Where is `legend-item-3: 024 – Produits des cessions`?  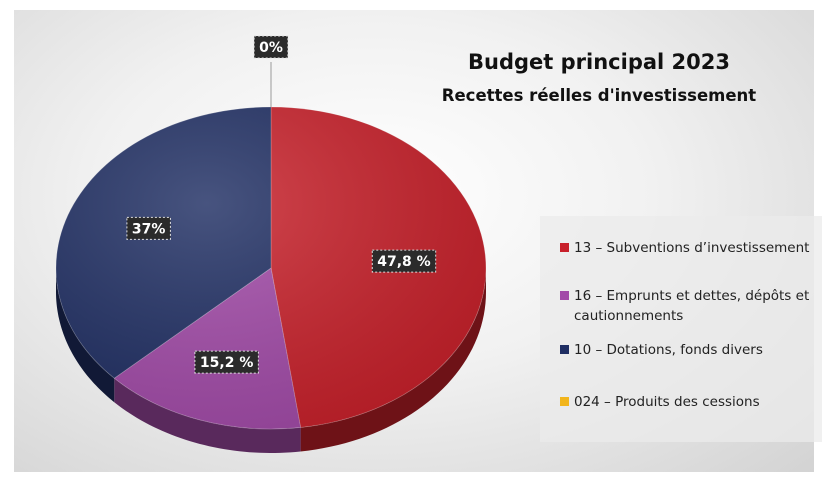
legend-item-3: 024 – Produits des cessions is located at coordinates (691, 402).